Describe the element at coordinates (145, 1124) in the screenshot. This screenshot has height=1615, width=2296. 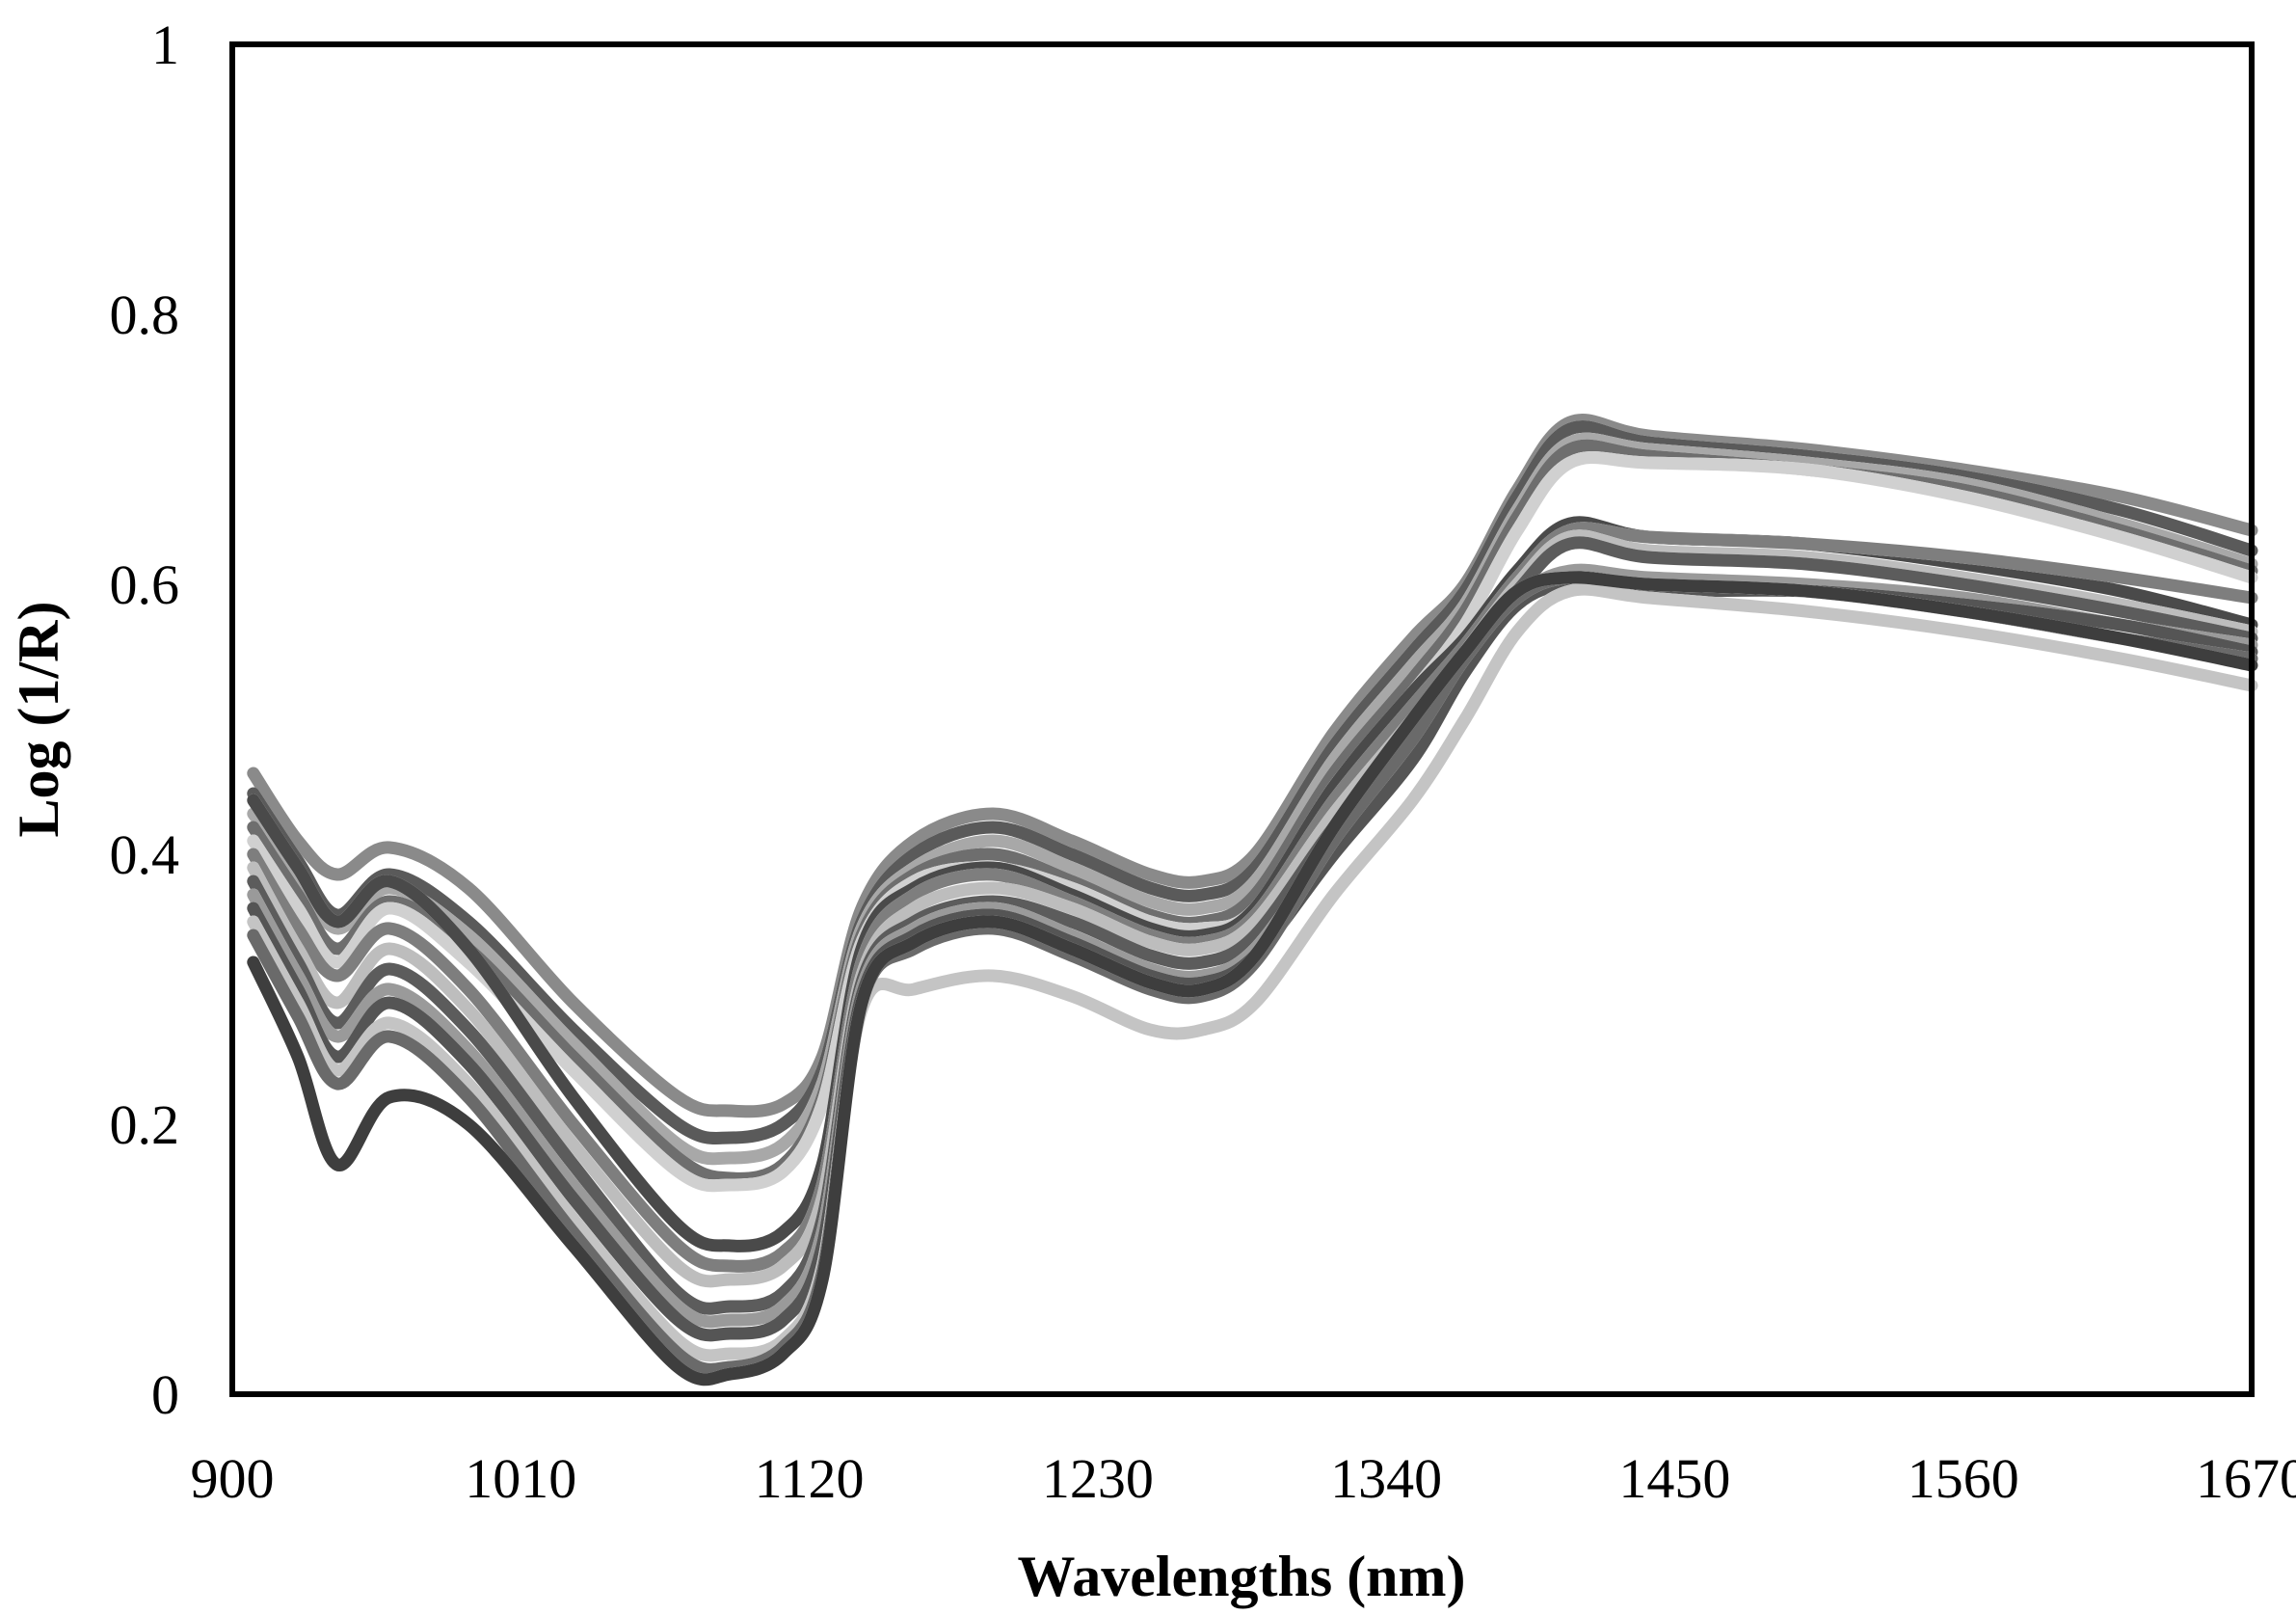
I see `y-tick-label: 0.2` at that location.